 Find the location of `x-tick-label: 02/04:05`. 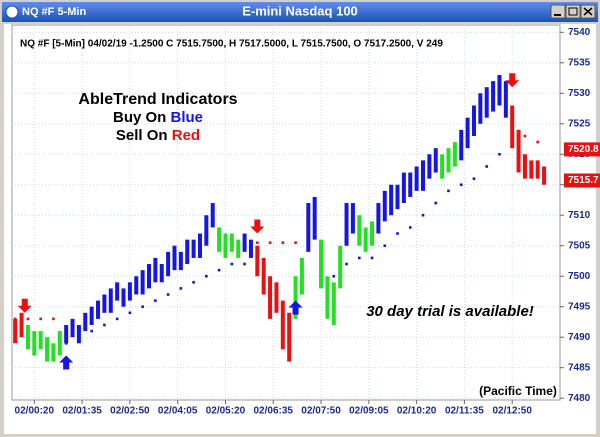

x-tick-label: 02/04:05 is located at coordinates (178, 411).